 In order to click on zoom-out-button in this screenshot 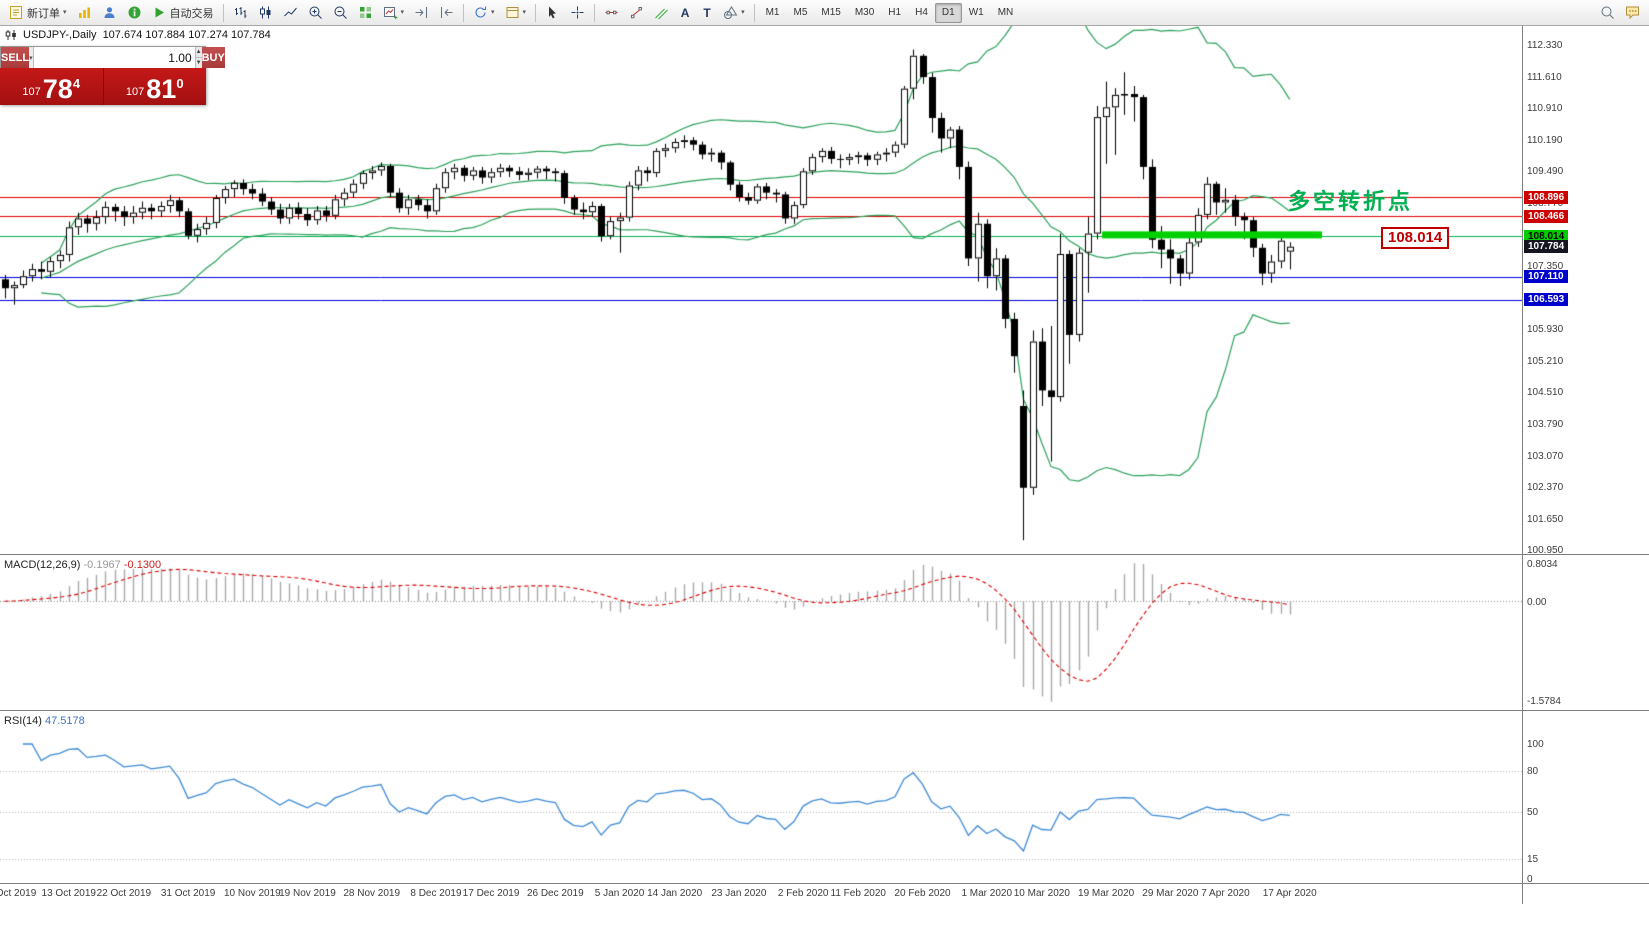, I will do `click(340, 13)`.